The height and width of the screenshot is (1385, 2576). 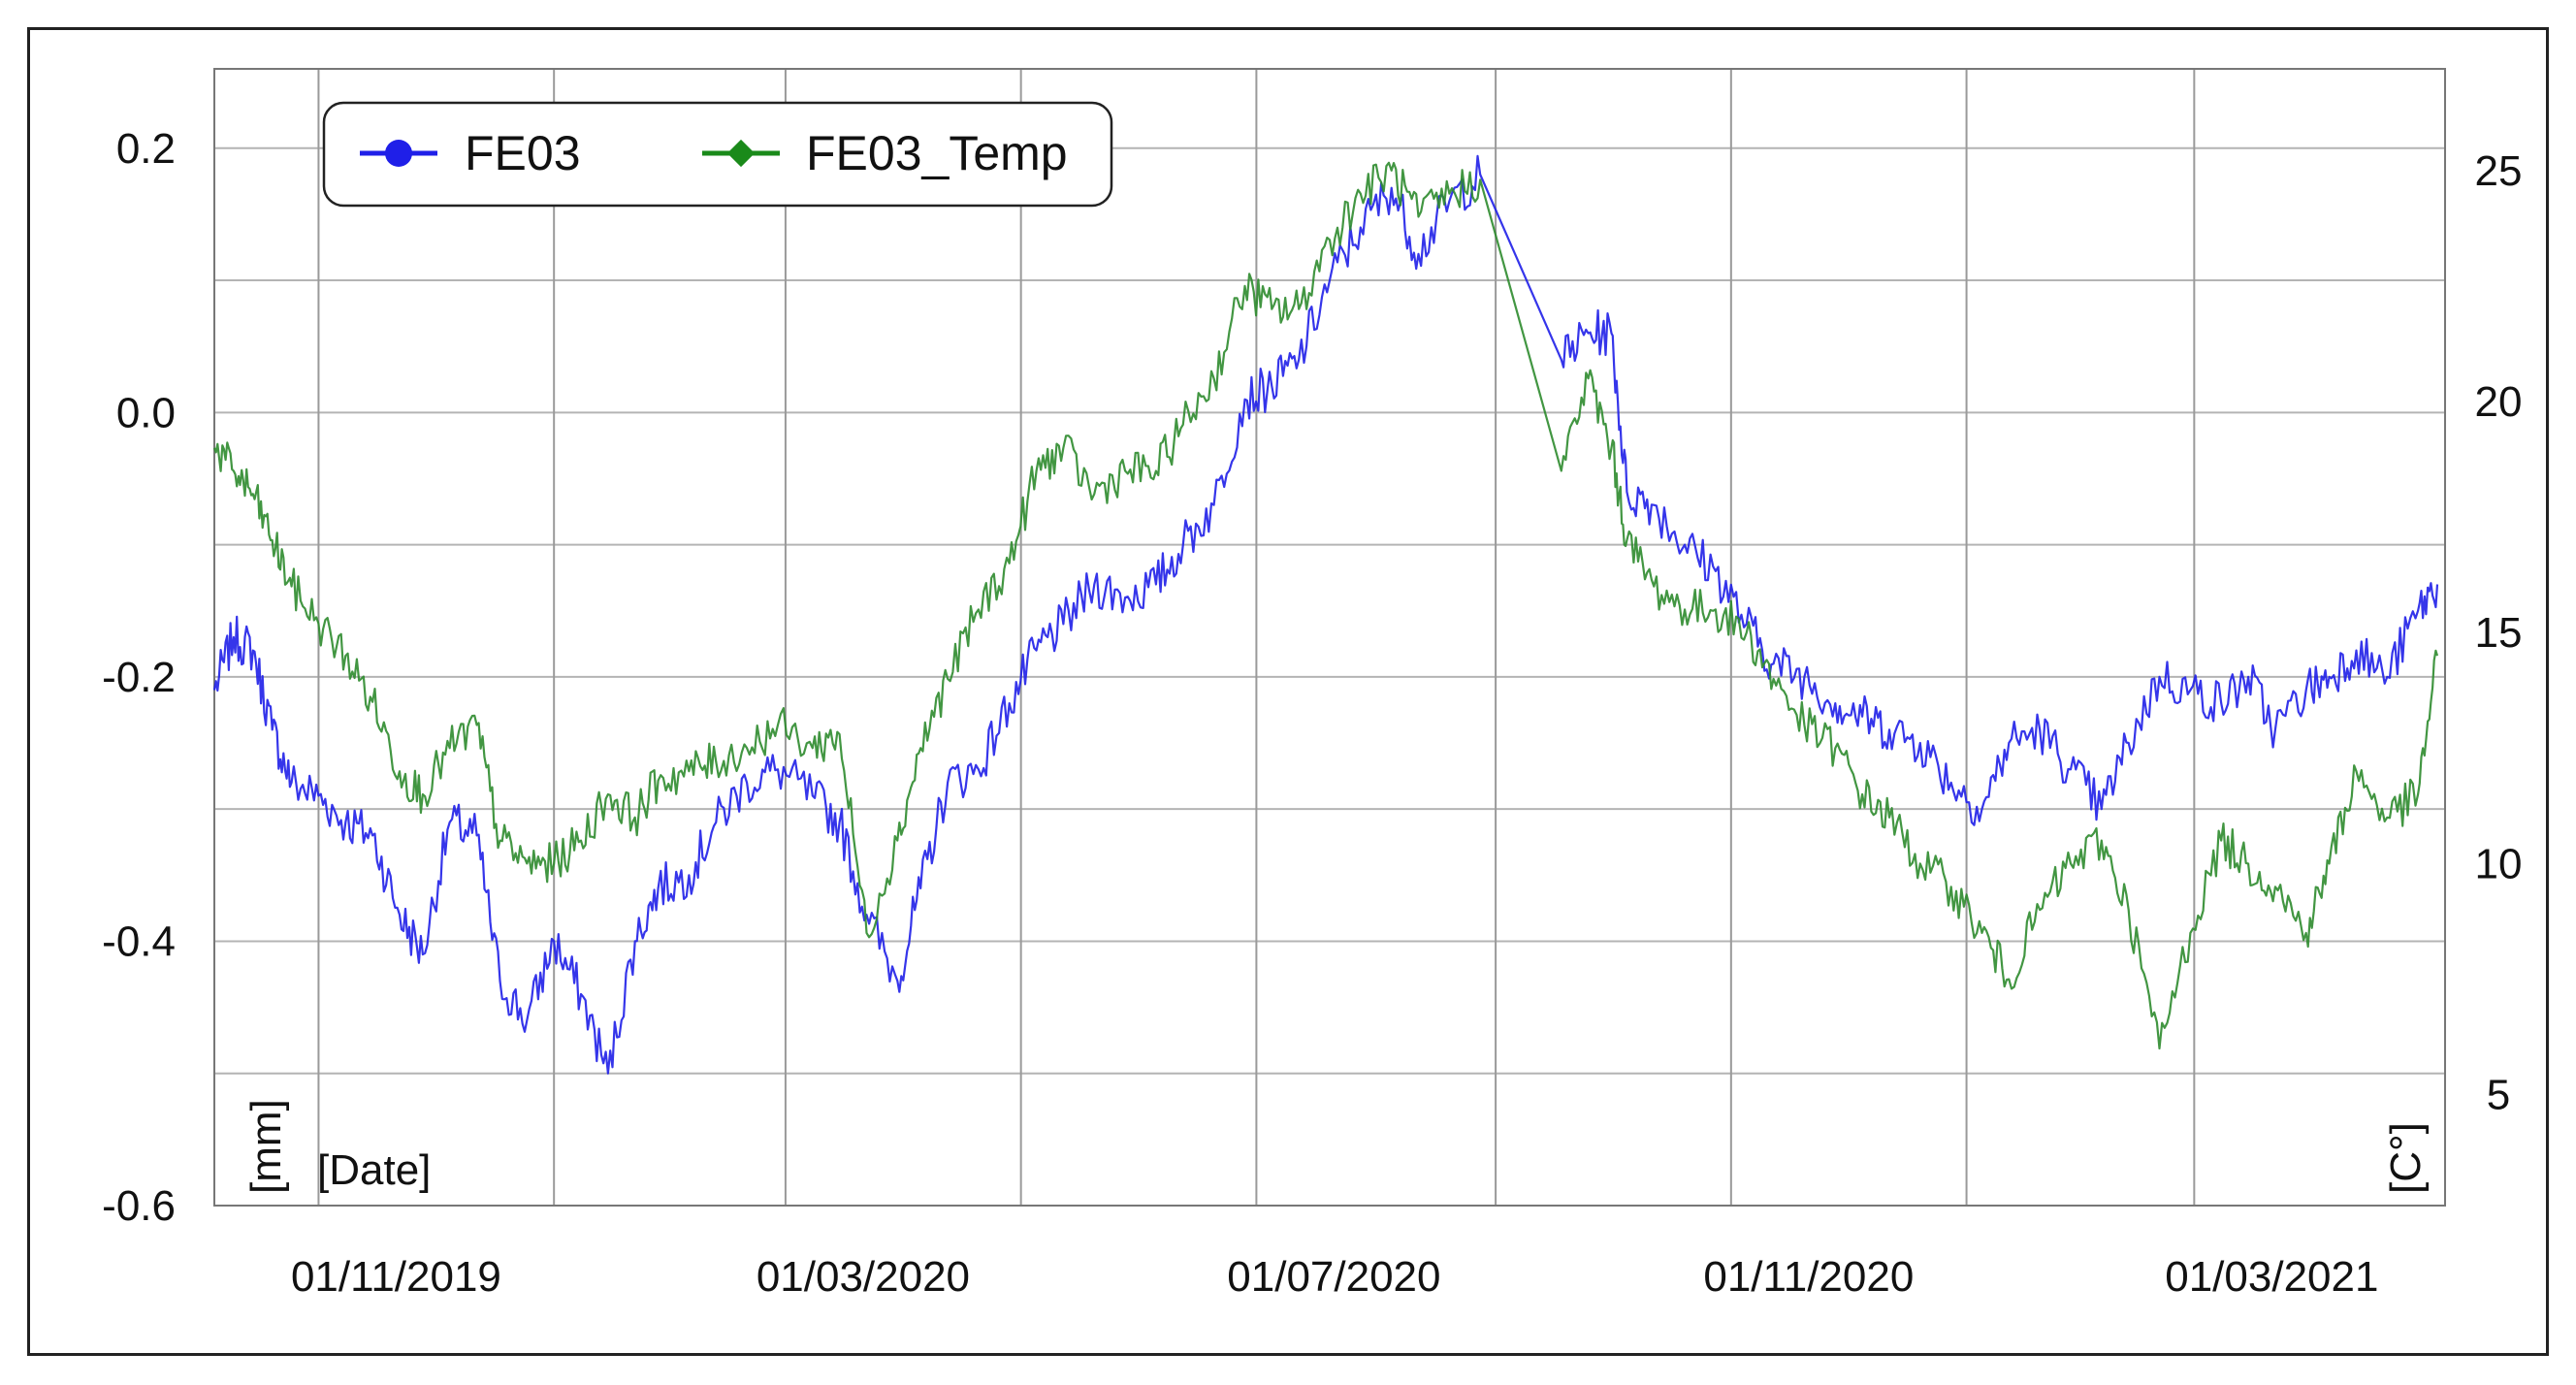 What do you see at coordinates (374, 1170) in the screenshot?
I see `x-axis-label: [Date]` at bounding box center [374, 1170].